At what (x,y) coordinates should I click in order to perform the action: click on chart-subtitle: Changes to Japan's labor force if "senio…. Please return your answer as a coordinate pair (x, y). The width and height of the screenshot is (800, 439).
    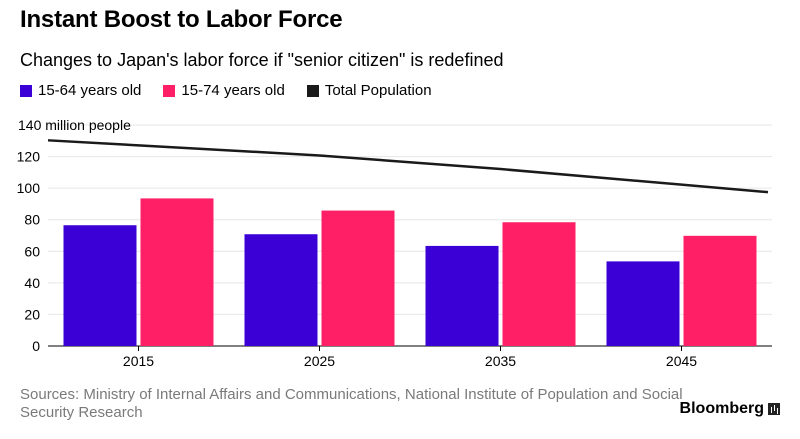
    Looking at the image, I should click on (262, 60).